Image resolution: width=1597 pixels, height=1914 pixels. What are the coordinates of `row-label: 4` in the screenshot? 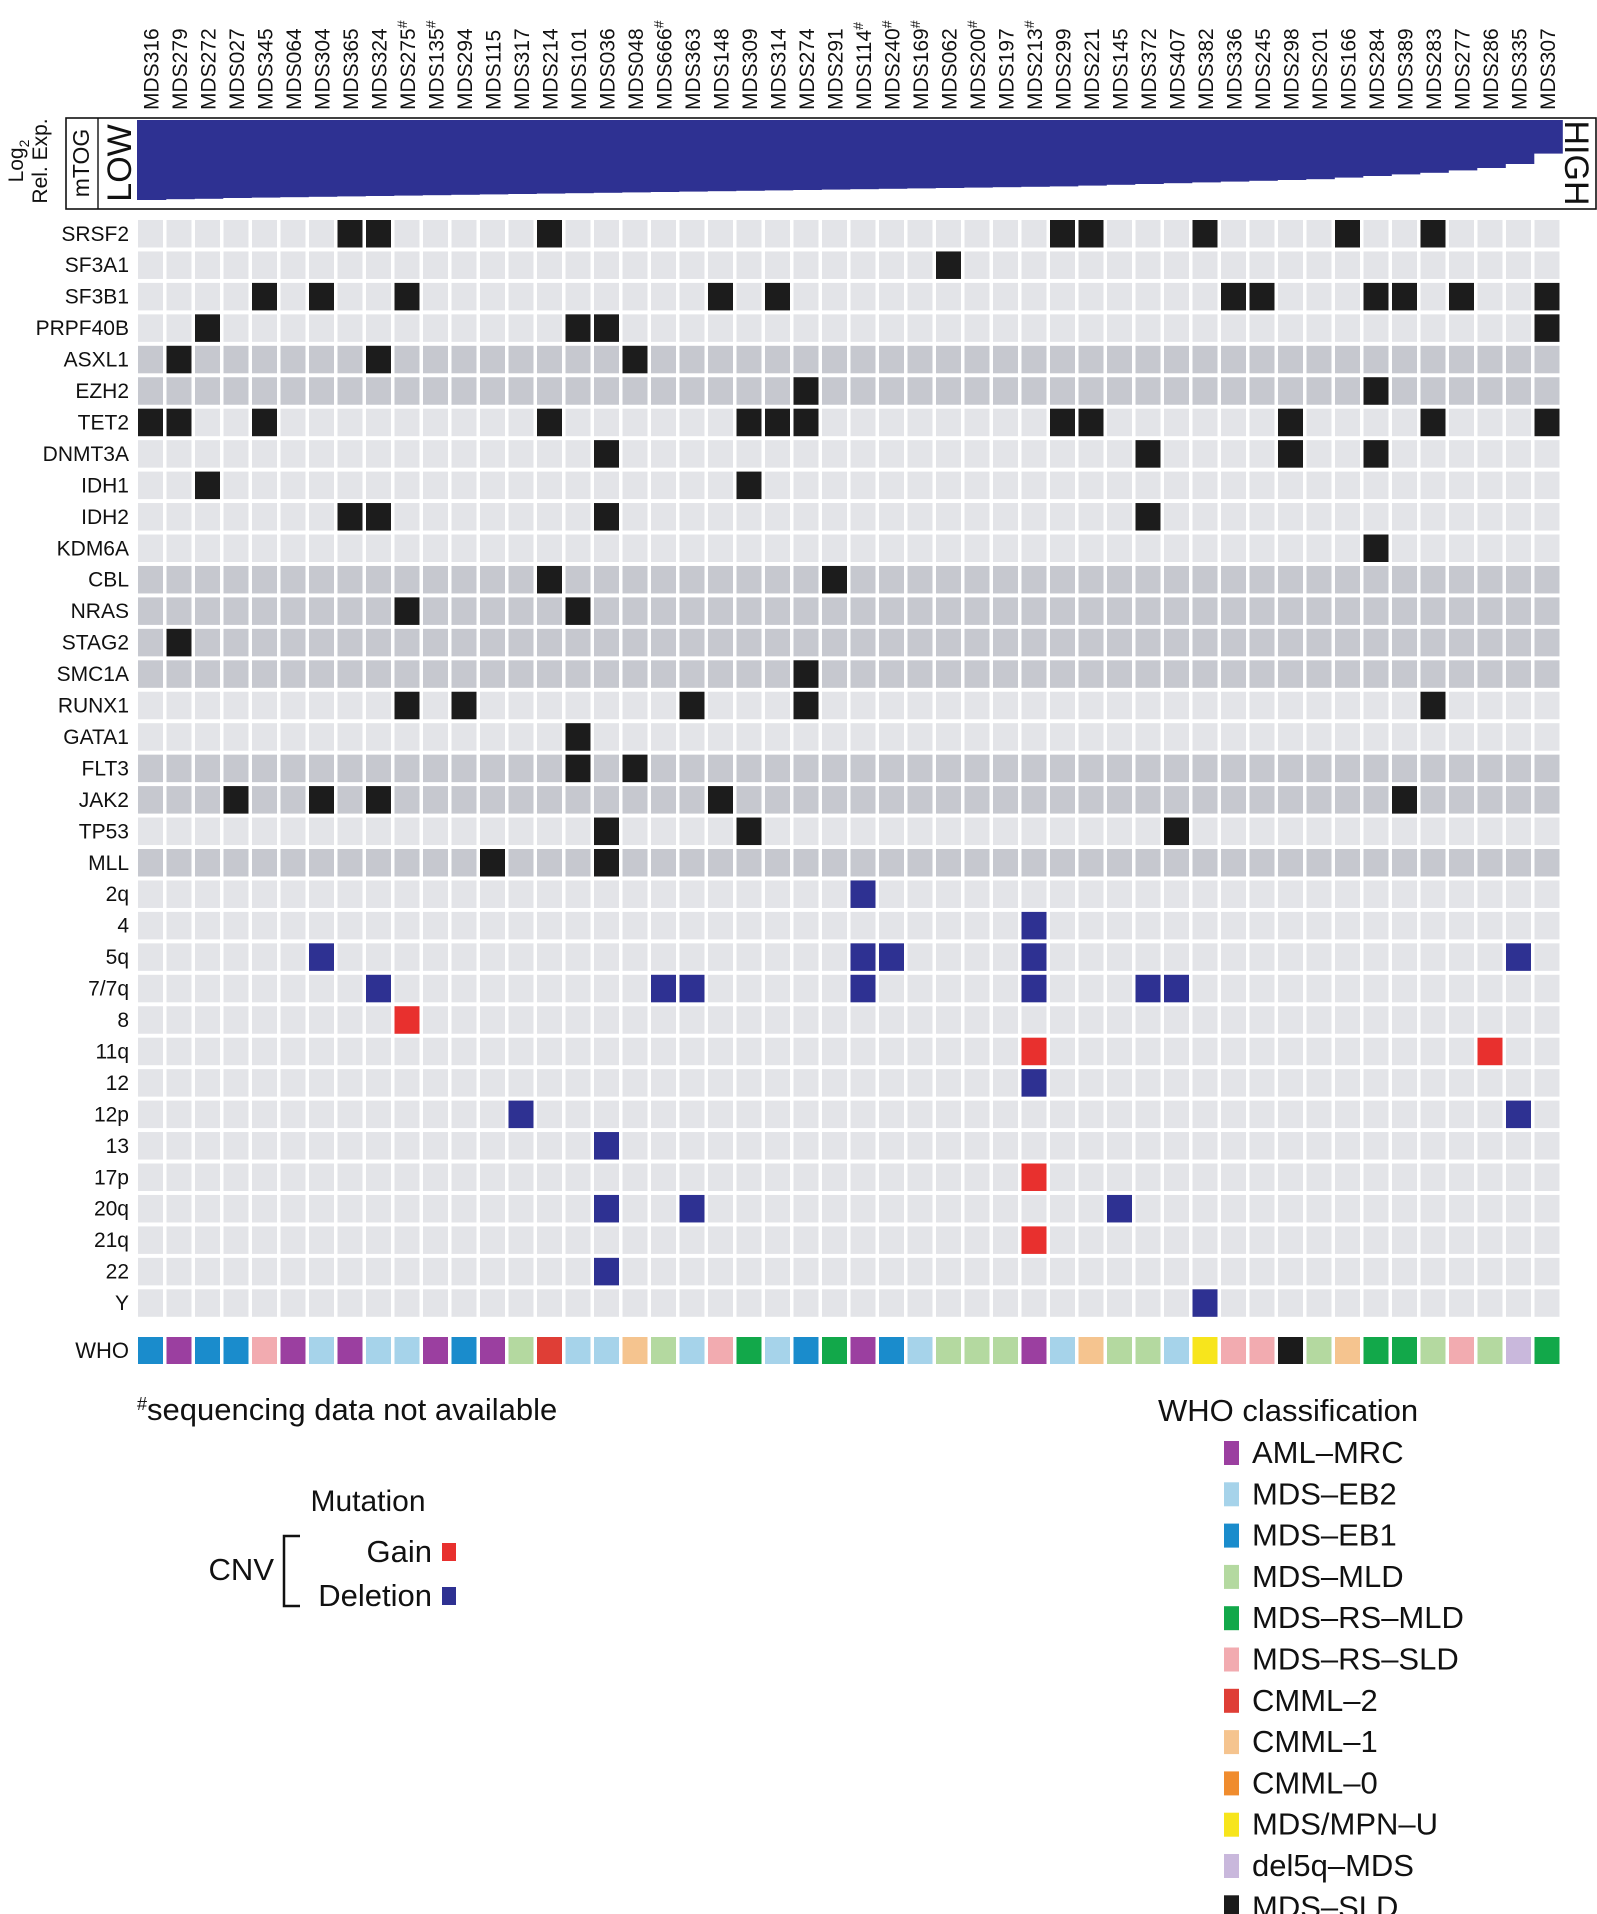 It's located at (123, 926).